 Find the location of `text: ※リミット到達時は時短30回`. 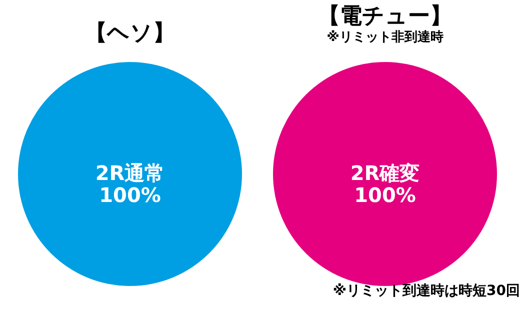

text: ※リミット到達時は時短30回 is located at coordinates (426, 291).